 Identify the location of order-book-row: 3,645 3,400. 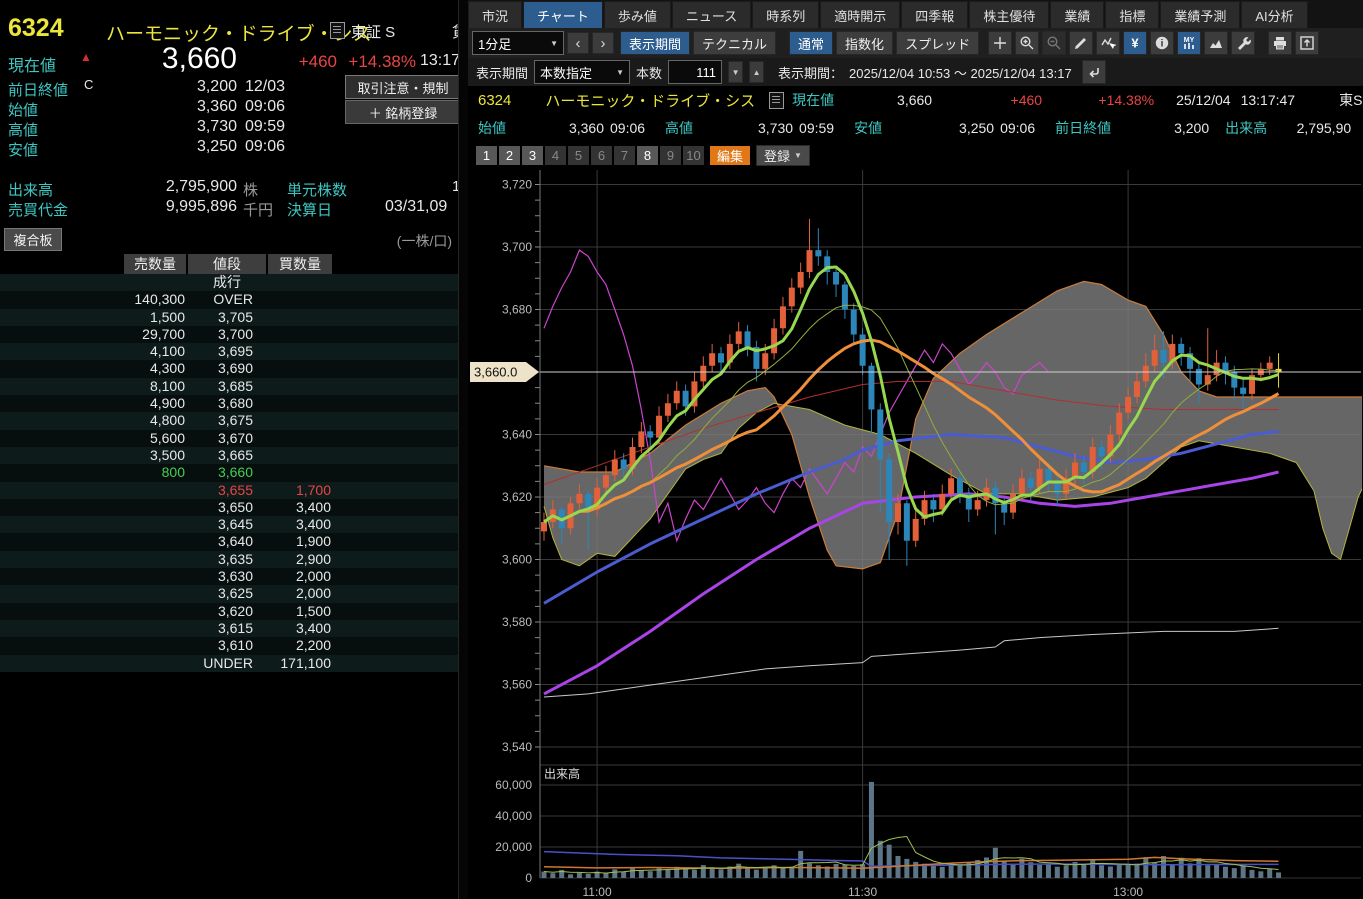
(229, 525).